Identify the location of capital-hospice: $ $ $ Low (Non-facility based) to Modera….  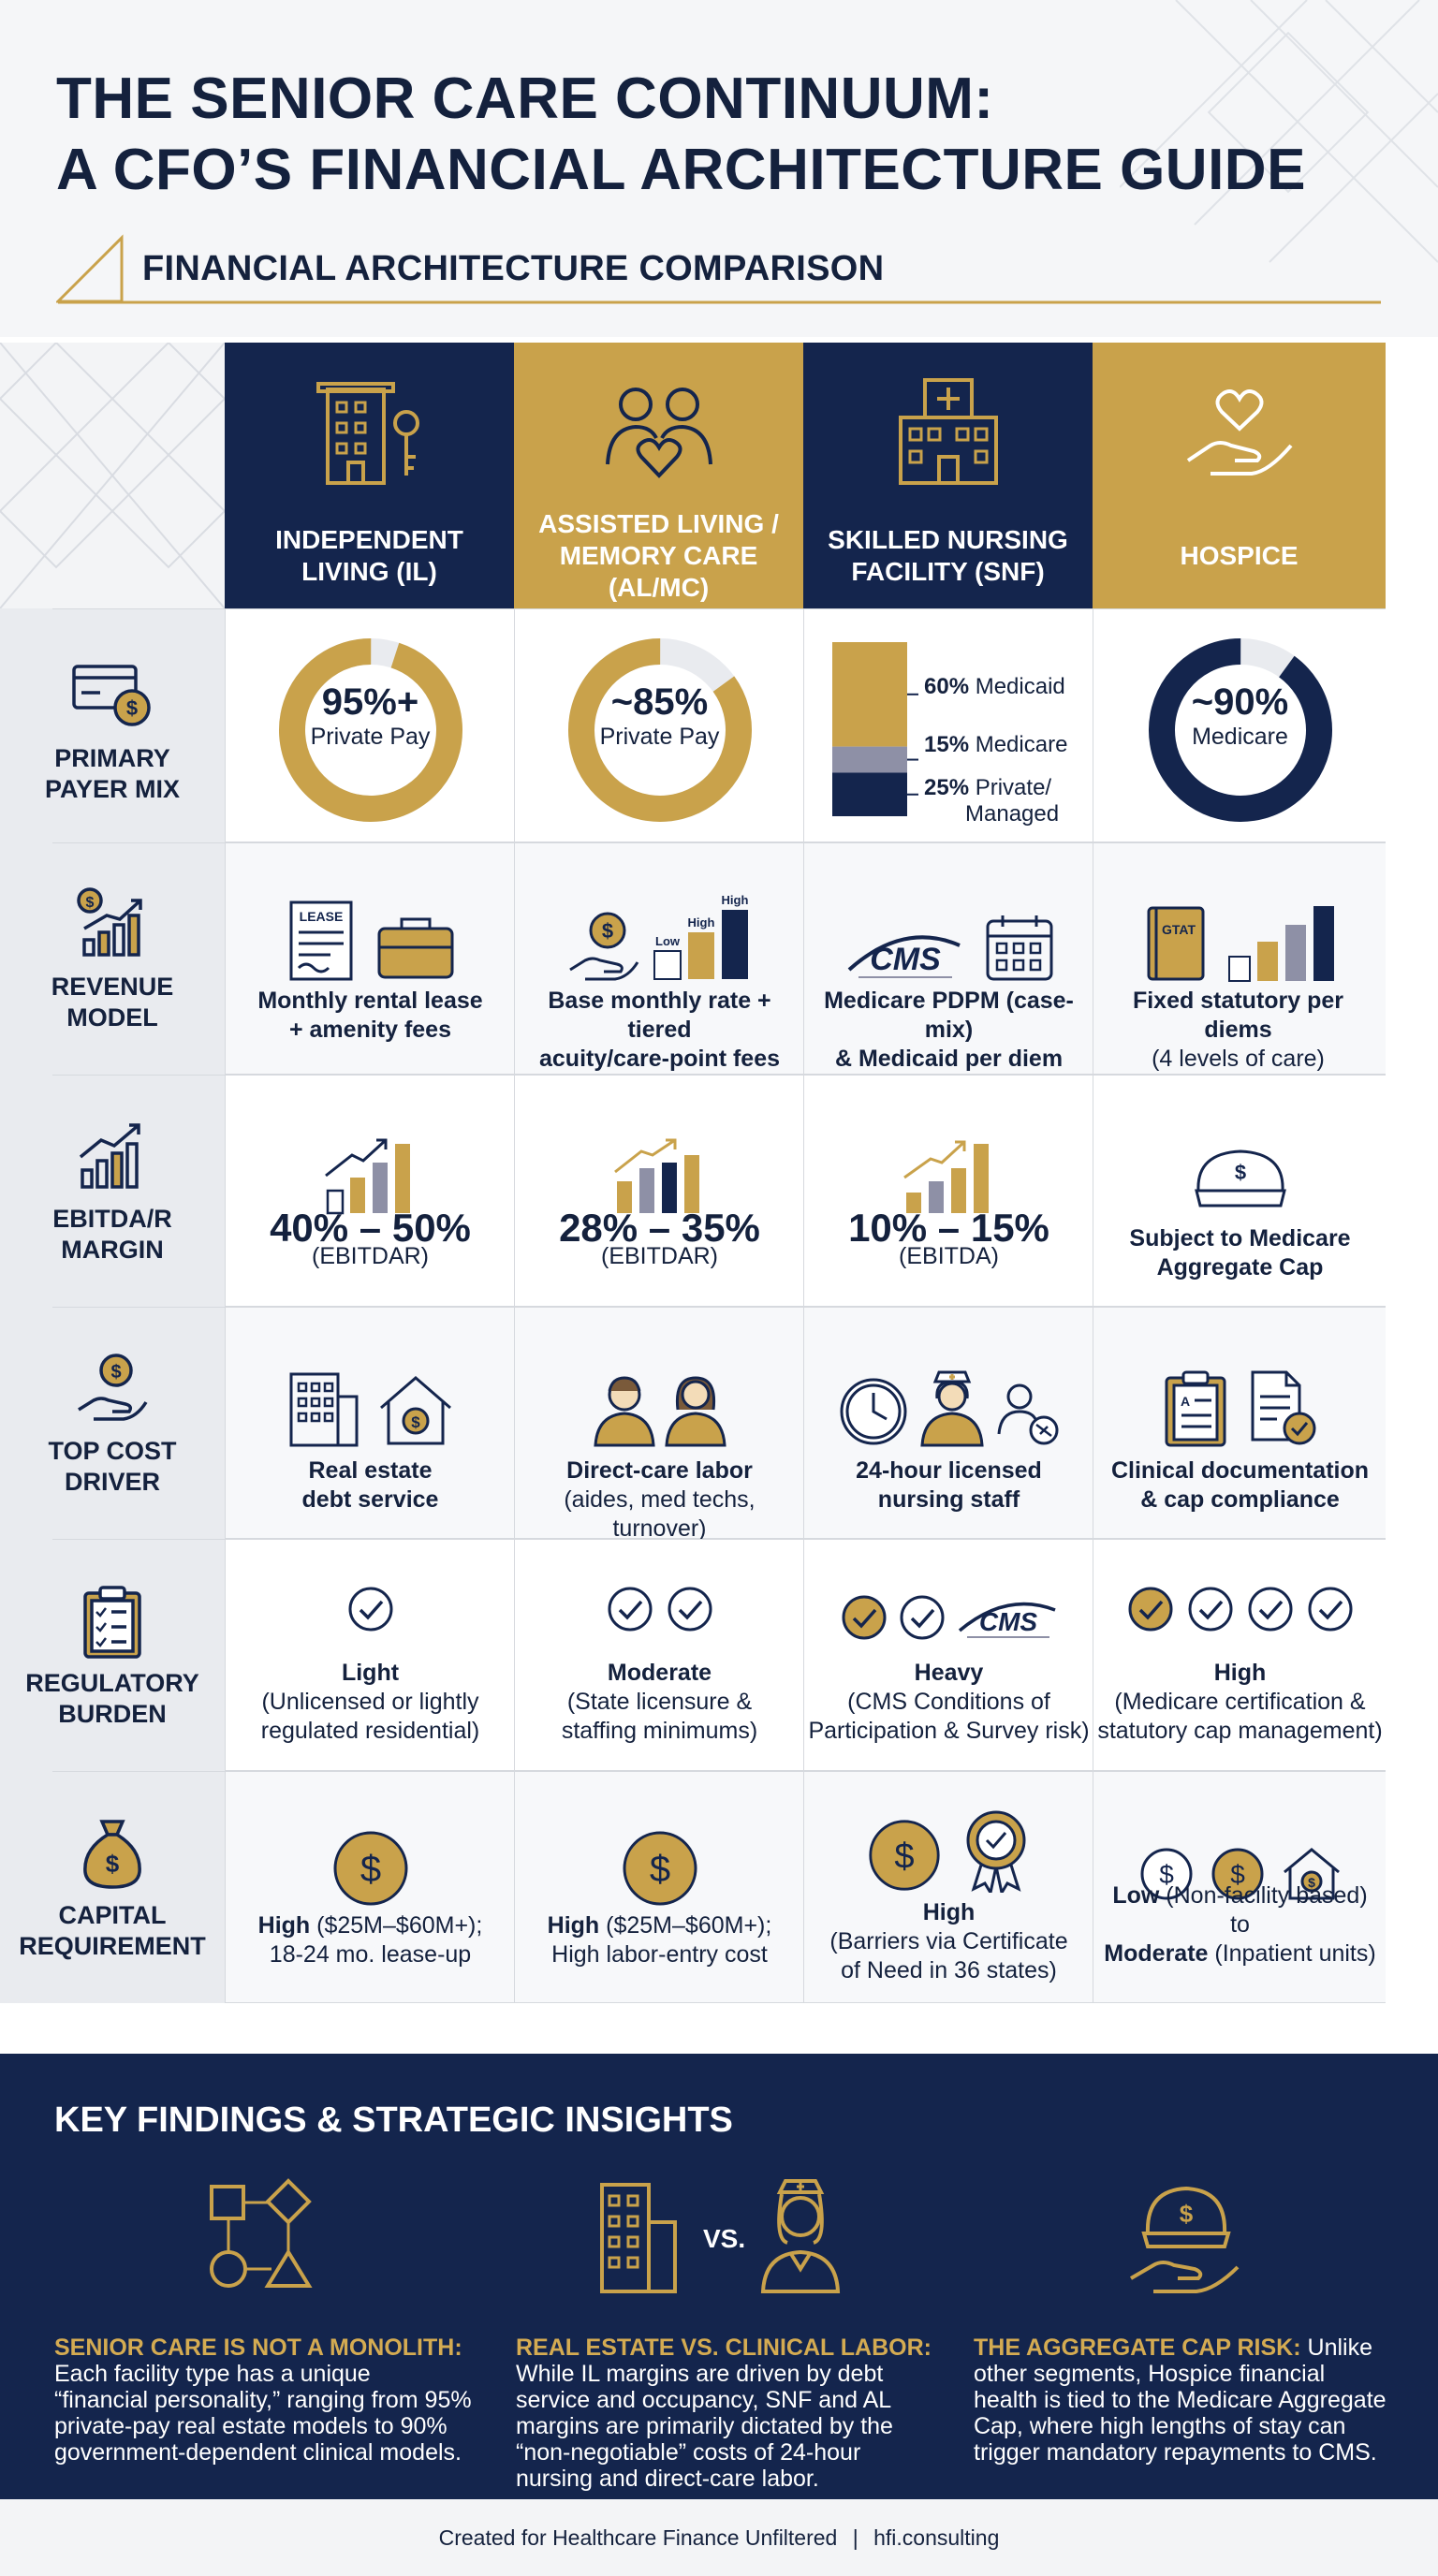
(1239, 1887).